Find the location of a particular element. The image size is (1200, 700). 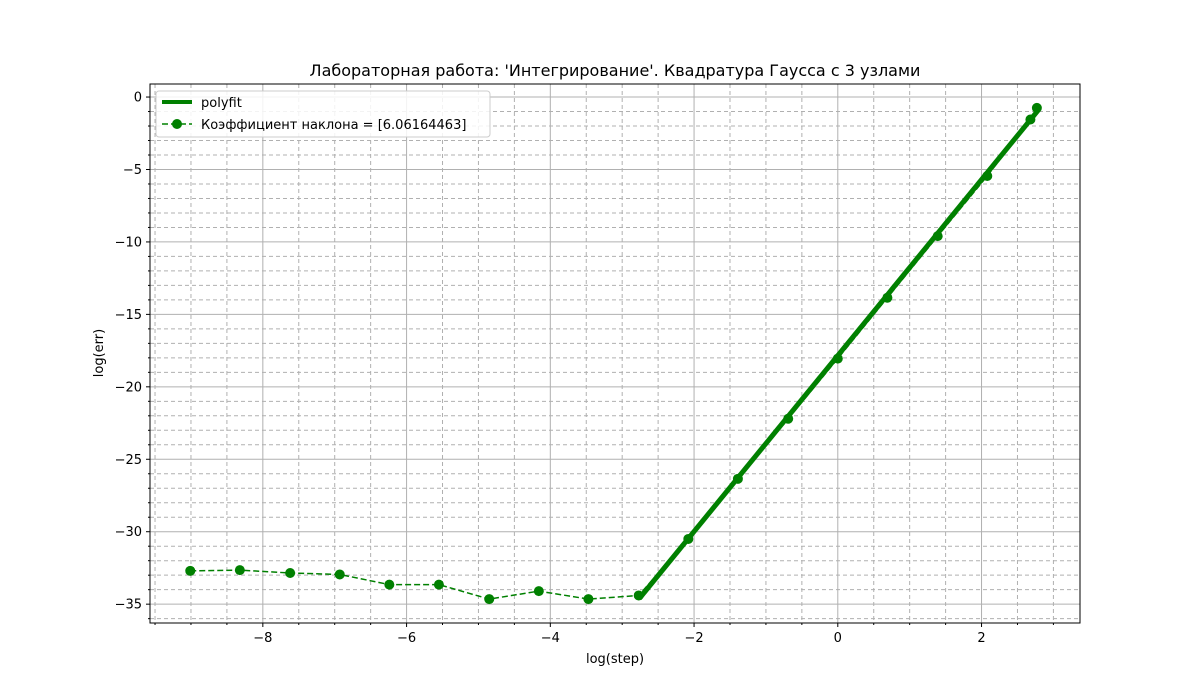

legend-frame is located at coordinates (323, 114).